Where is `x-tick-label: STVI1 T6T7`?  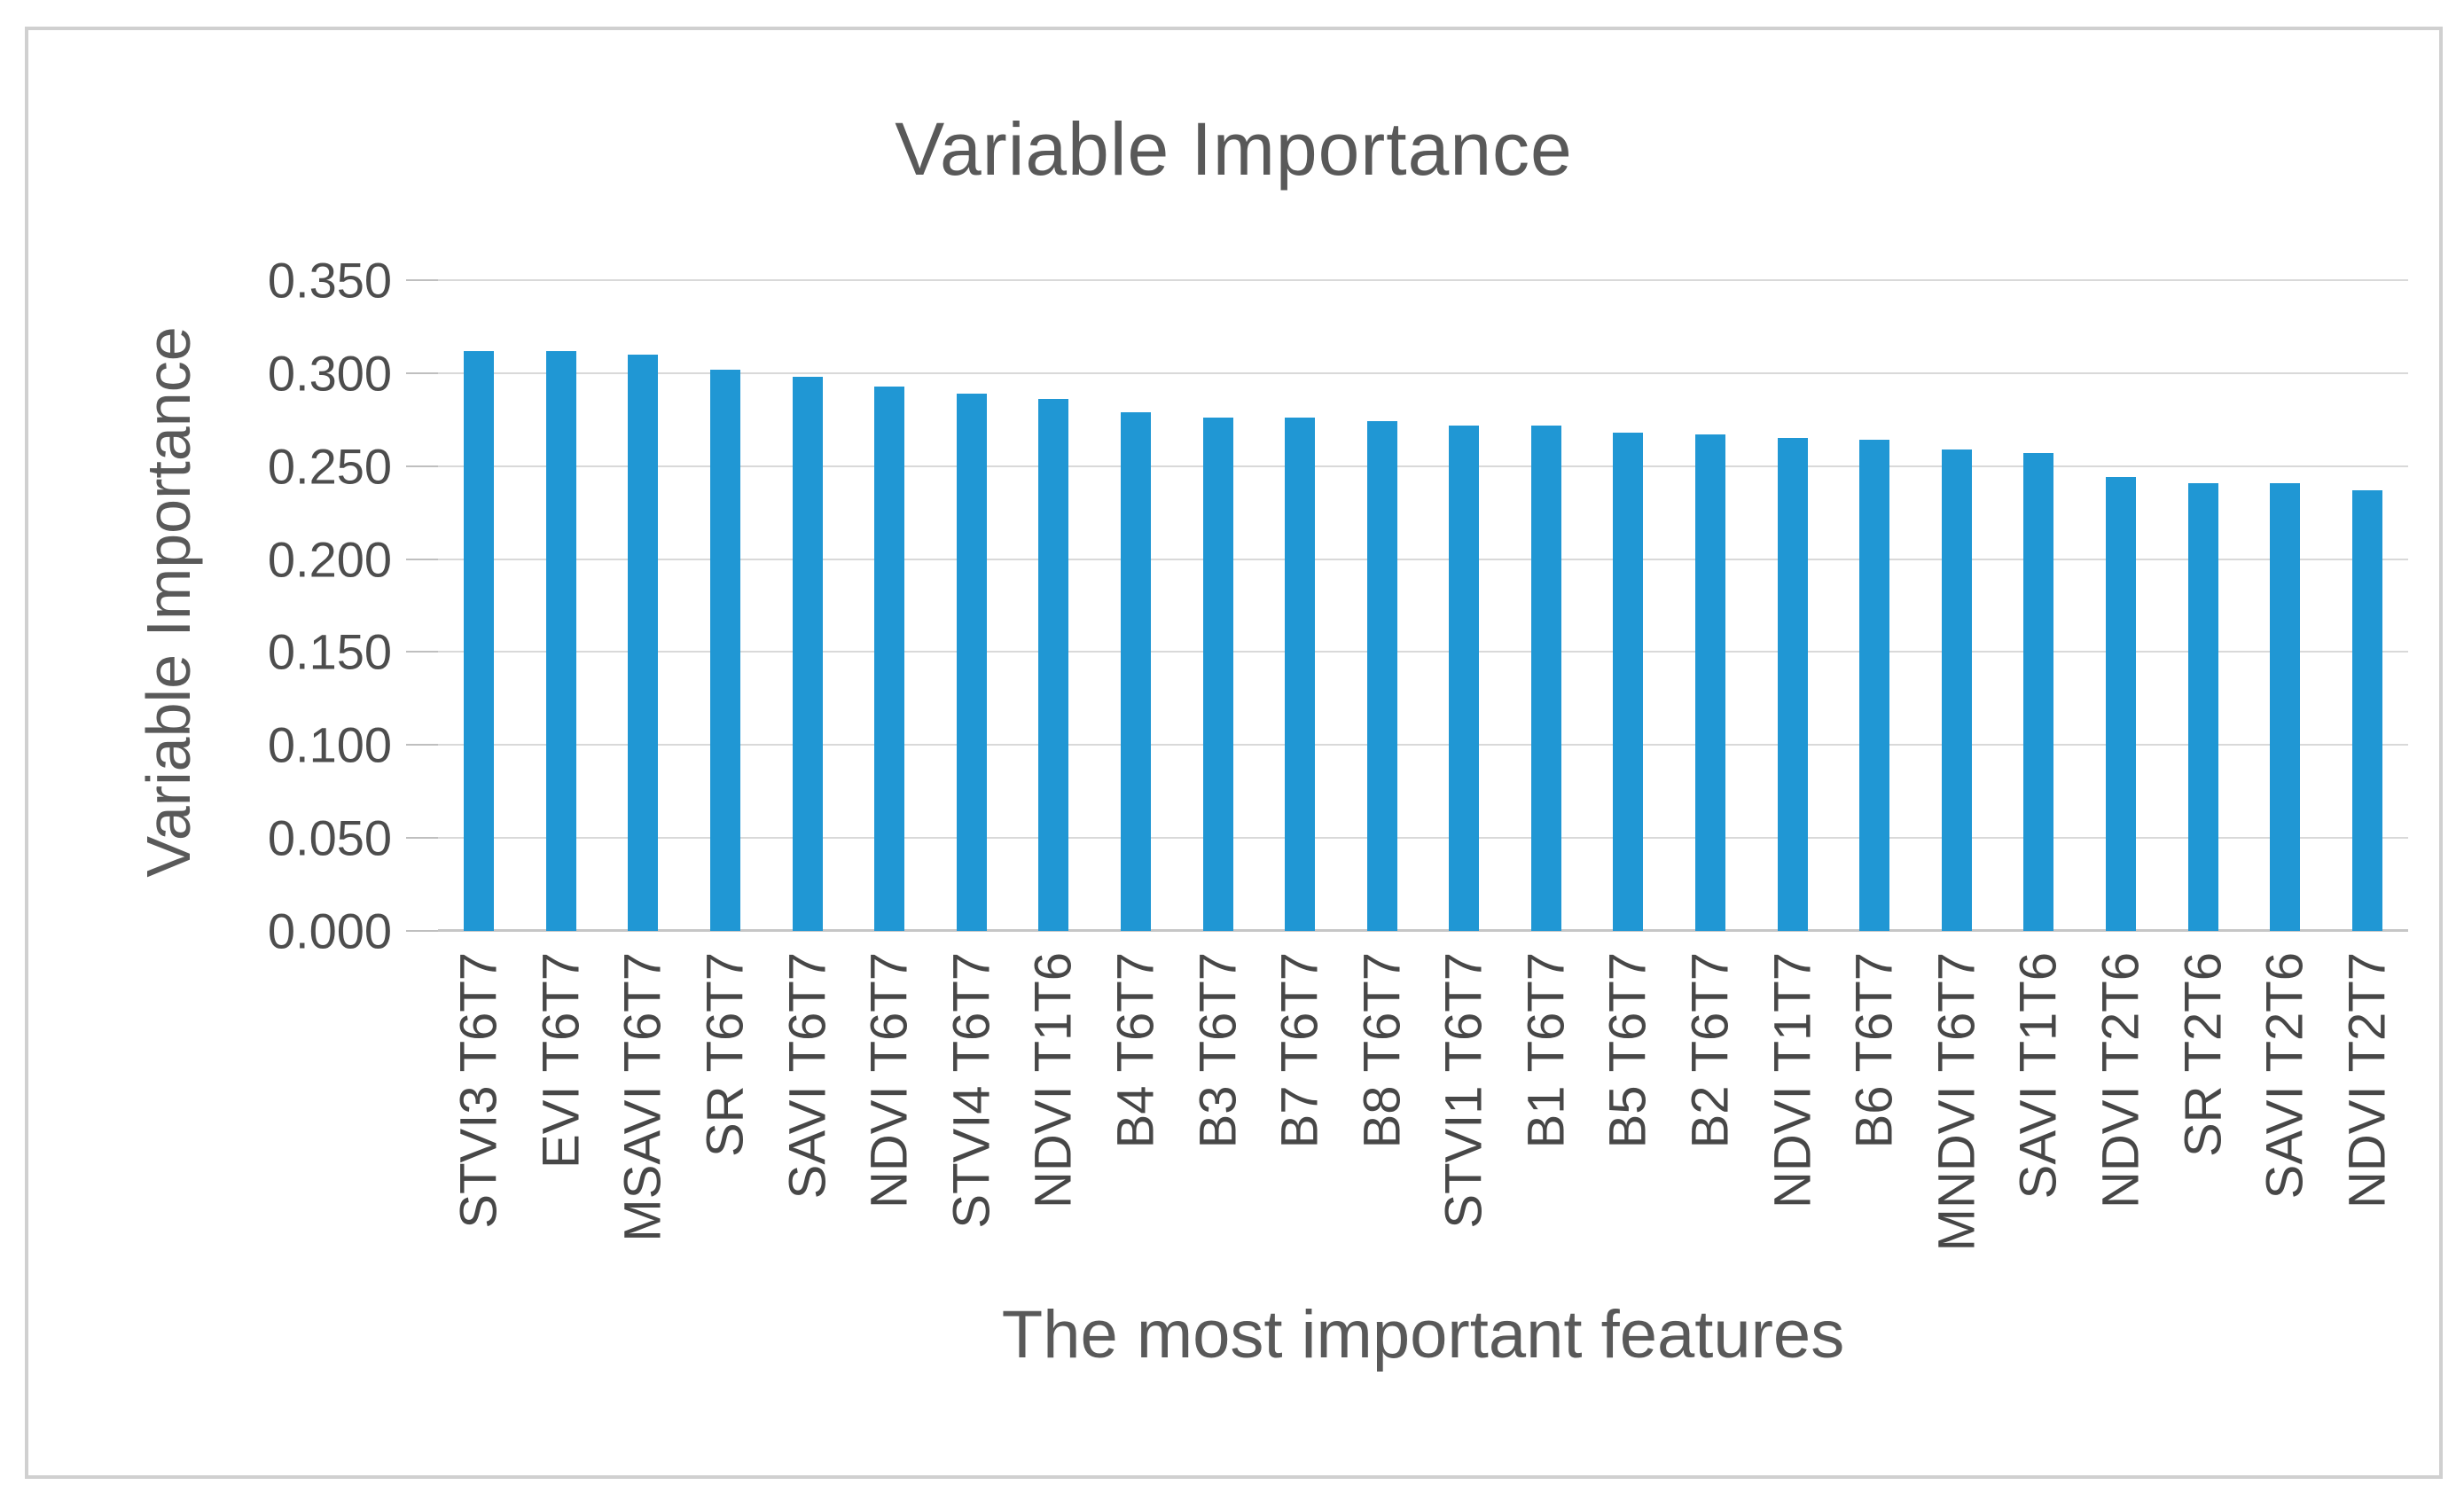
x-tick-label: STVI1 T6T7 is located at coordinates (1464, 1090).